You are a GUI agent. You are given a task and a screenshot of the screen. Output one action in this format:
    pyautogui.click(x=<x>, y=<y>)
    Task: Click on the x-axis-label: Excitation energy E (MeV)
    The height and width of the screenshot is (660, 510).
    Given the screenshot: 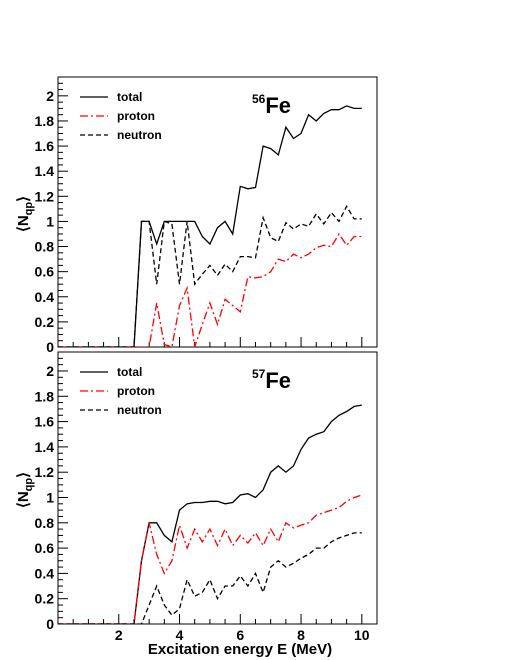 What is the action you would take?
    pyautogui.click(x=240, y=649)
    